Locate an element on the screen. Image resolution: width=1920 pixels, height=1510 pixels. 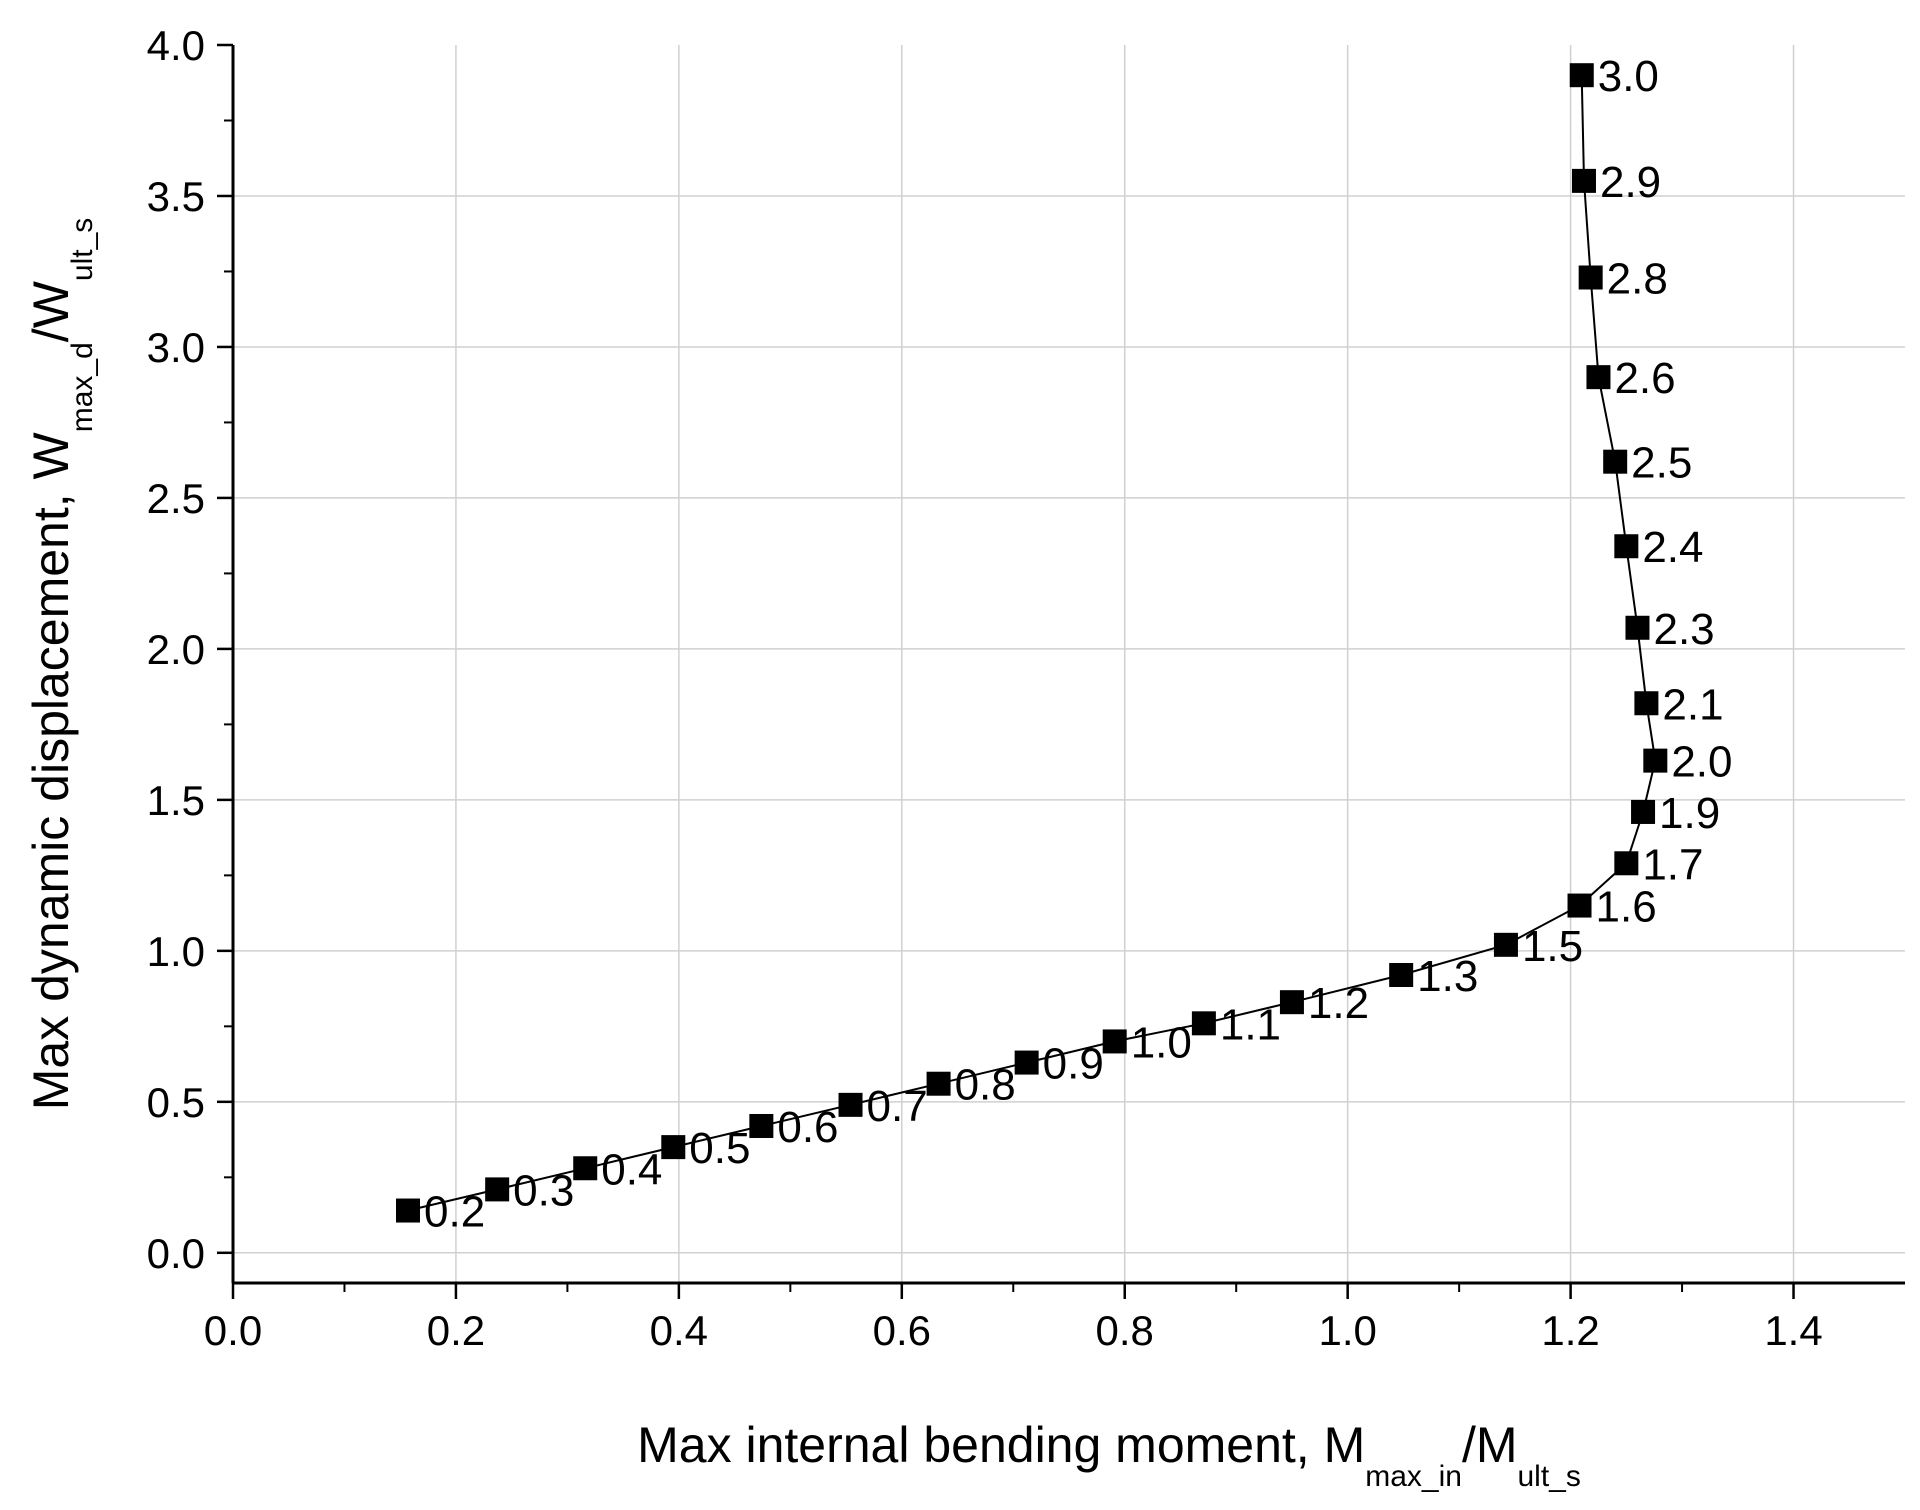
y-tick-label: 2.0 is located at coordinates (176, 649).